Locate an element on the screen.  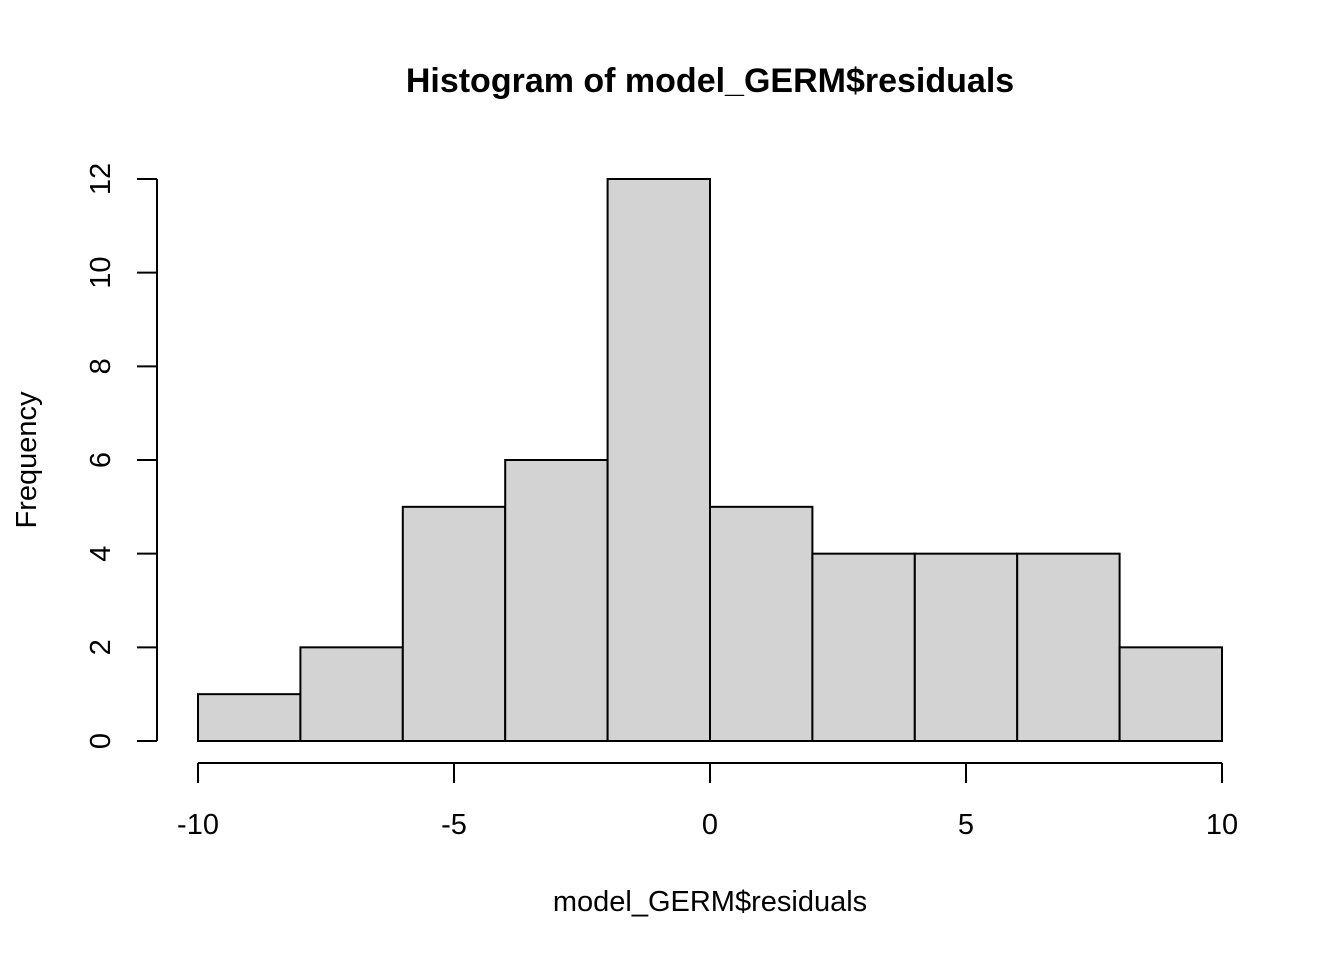
x-axis: -10 -5 0 5 10 is located at coordinates (707, 801).